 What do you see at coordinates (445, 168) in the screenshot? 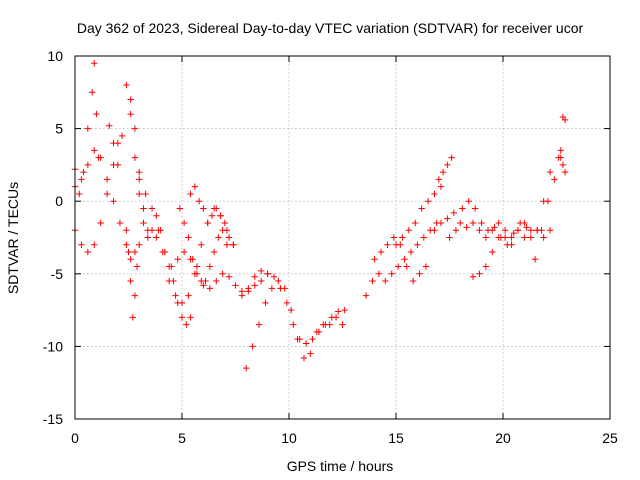
I see `series-arc-p` at bounding box center [445, 168].